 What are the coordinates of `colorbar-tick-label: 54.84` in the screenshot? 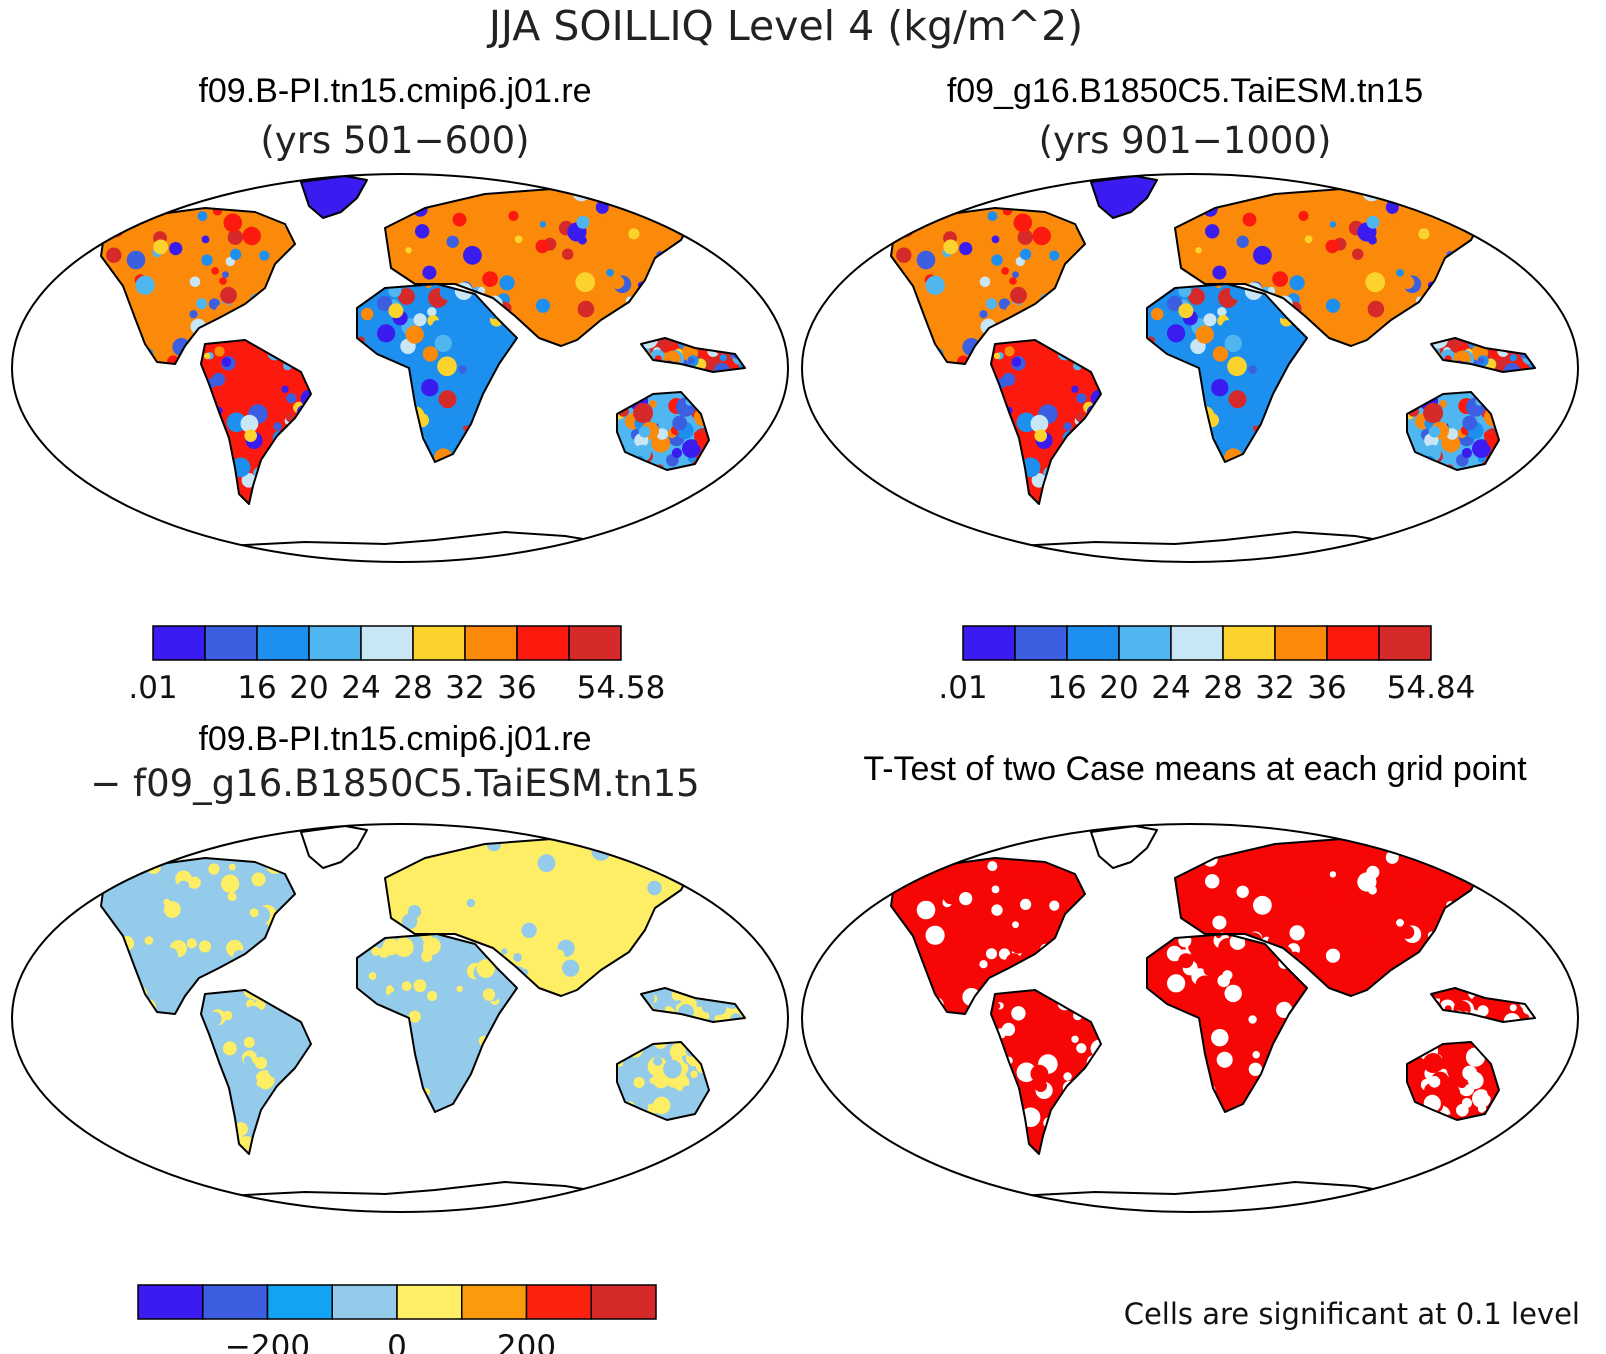 It's located at (1431, 688).